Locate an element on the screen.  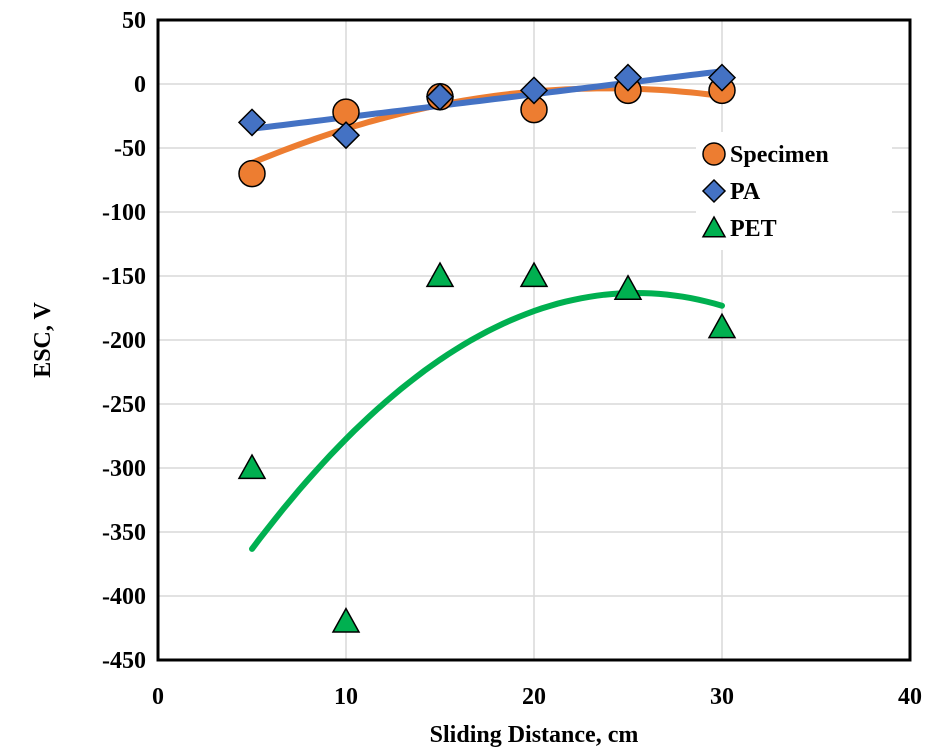
x-tick-label: 30 is located at coordinates (722, 697).